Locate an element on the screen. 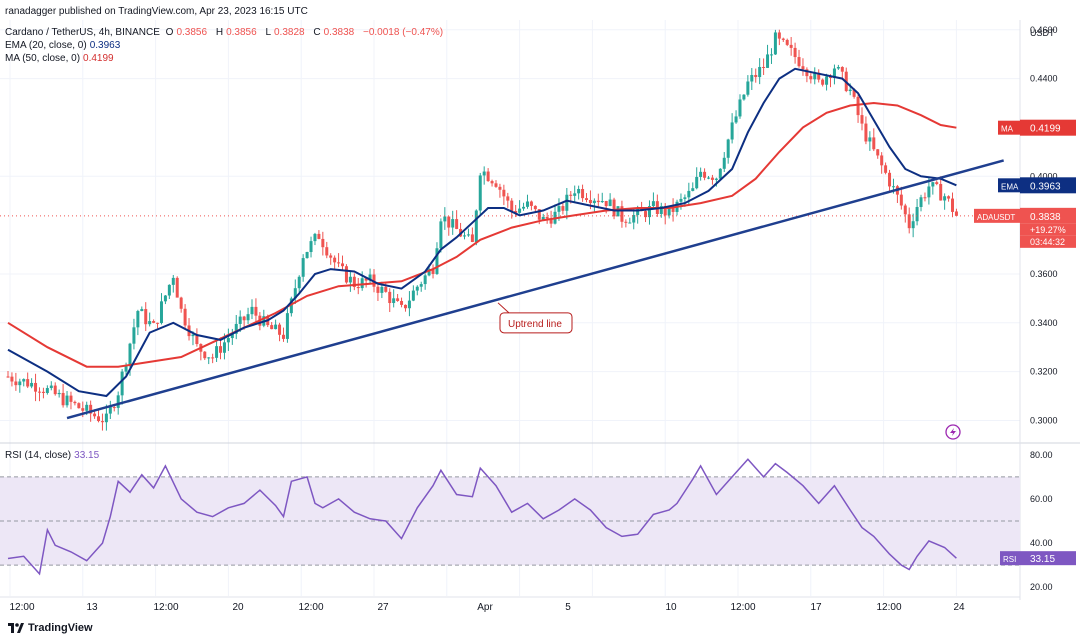  price-tick-label: 0.4600 is located at coordinates (1044, 30).